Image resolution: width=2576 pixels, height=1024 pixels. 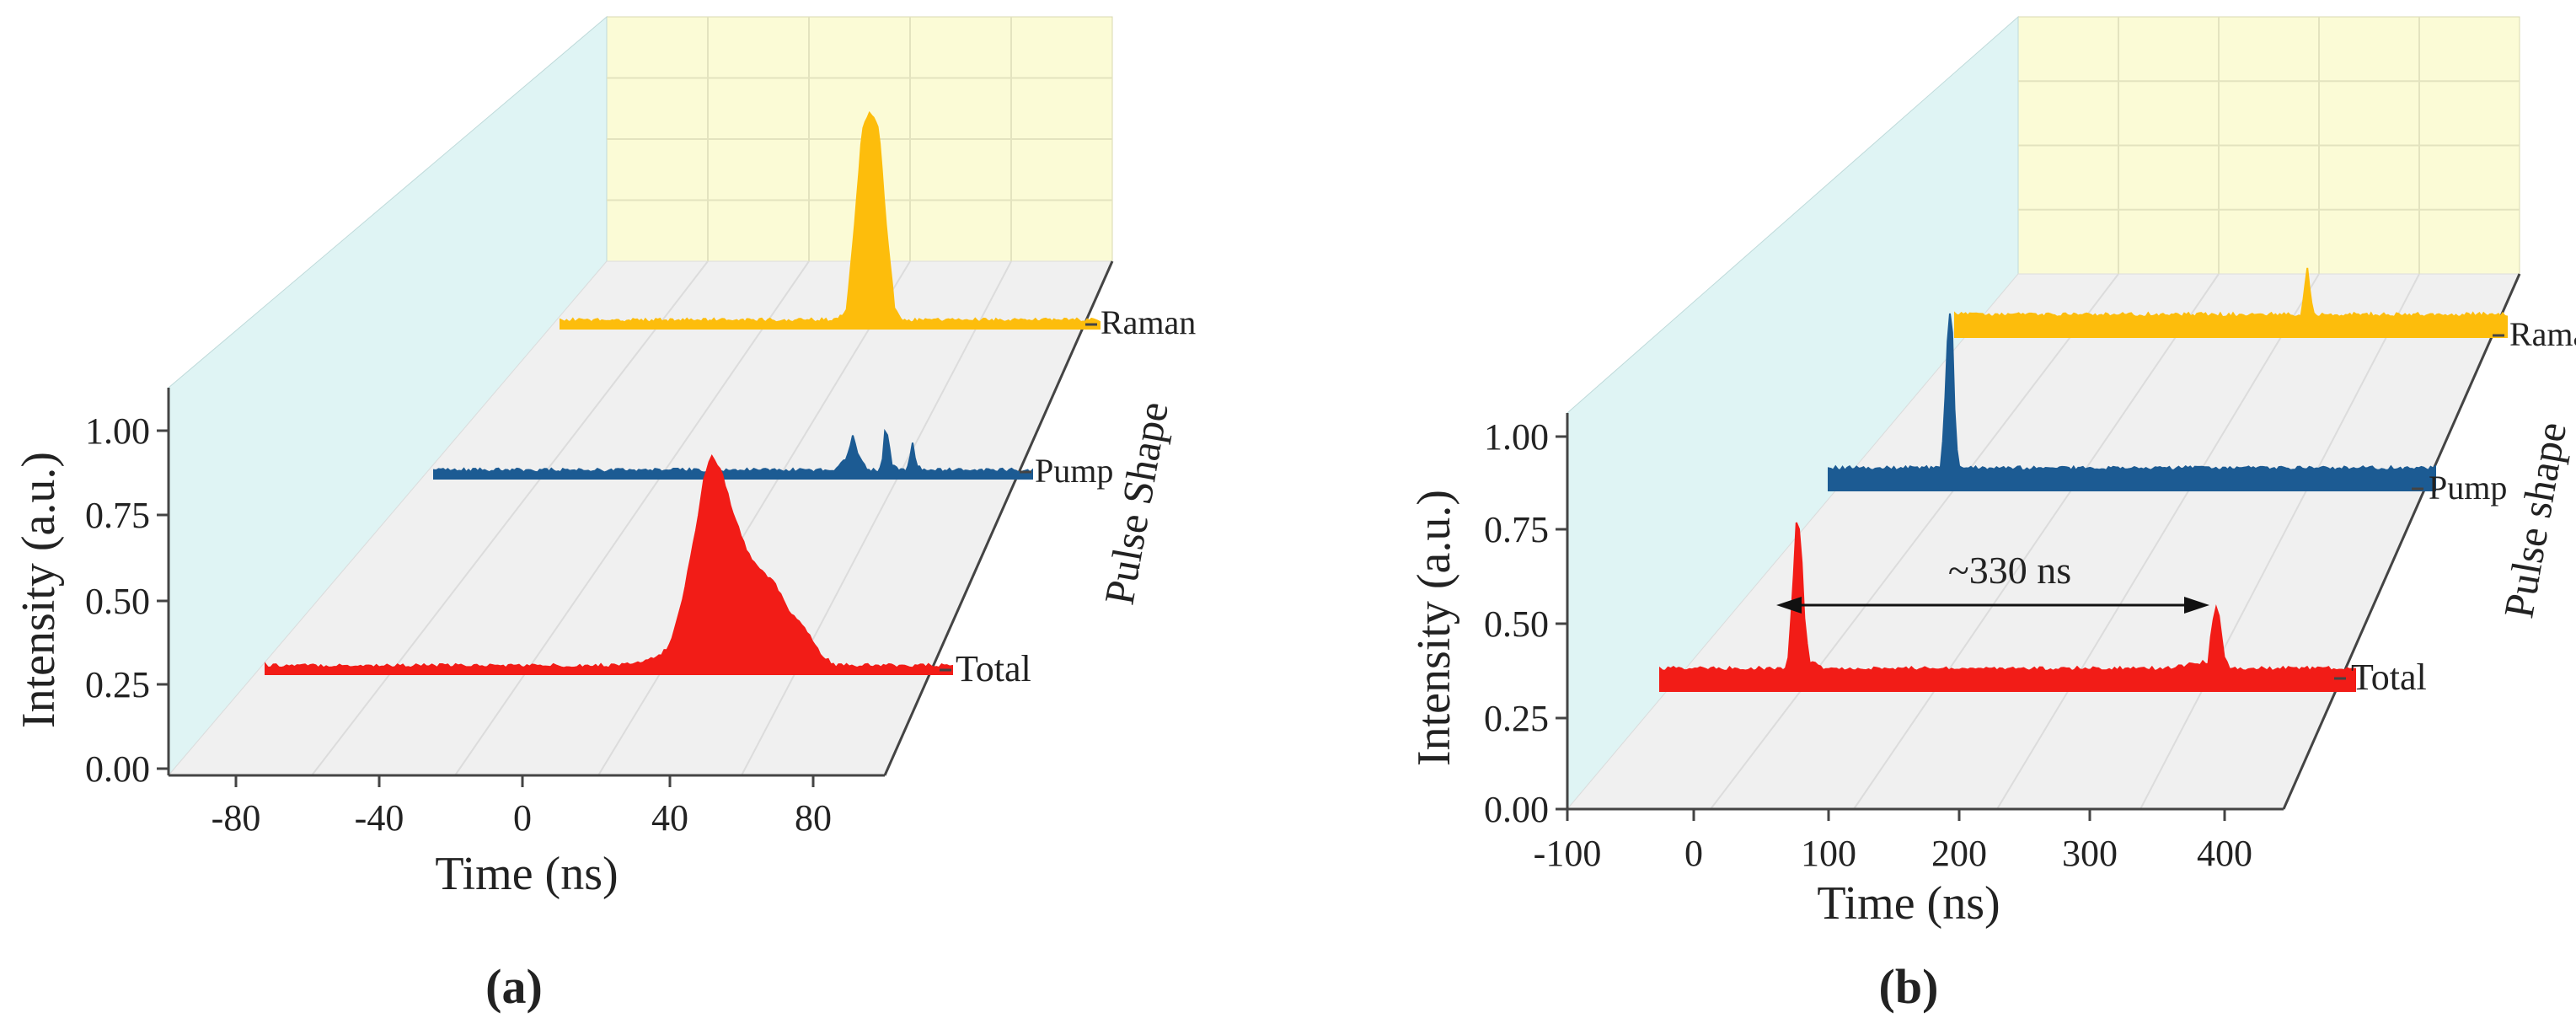 I want to click on panel-a-z-axis-title: Pulse Shape, so click(x=1136, y=504).